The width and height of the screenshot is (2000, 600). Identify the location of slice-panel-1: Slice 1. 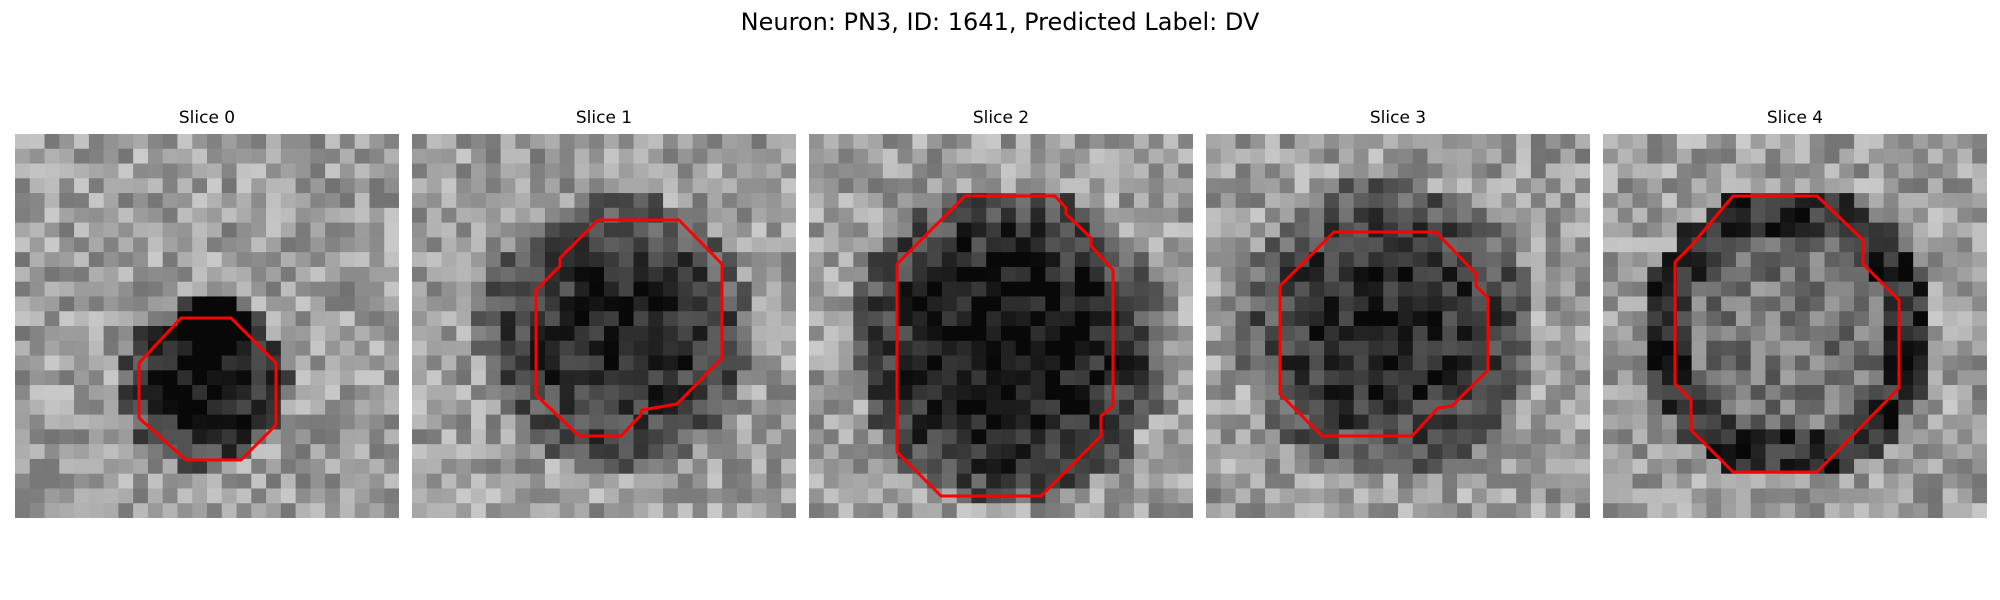
(604, 315).